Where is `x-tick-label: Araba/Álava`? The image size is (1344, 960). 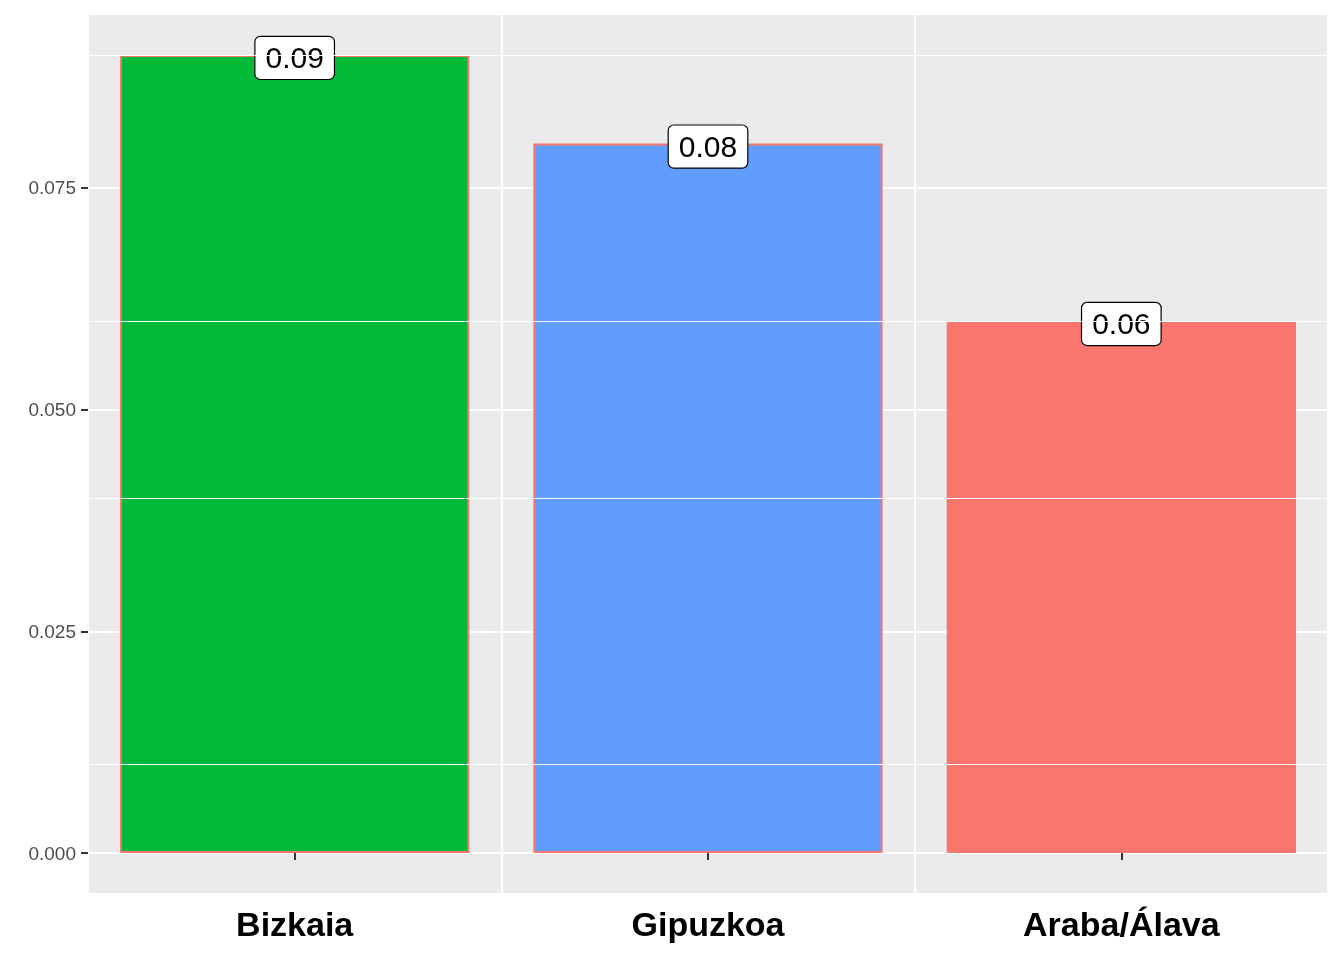 x-tick-label: Araba/Álava is located at coordinates (1122, 924).